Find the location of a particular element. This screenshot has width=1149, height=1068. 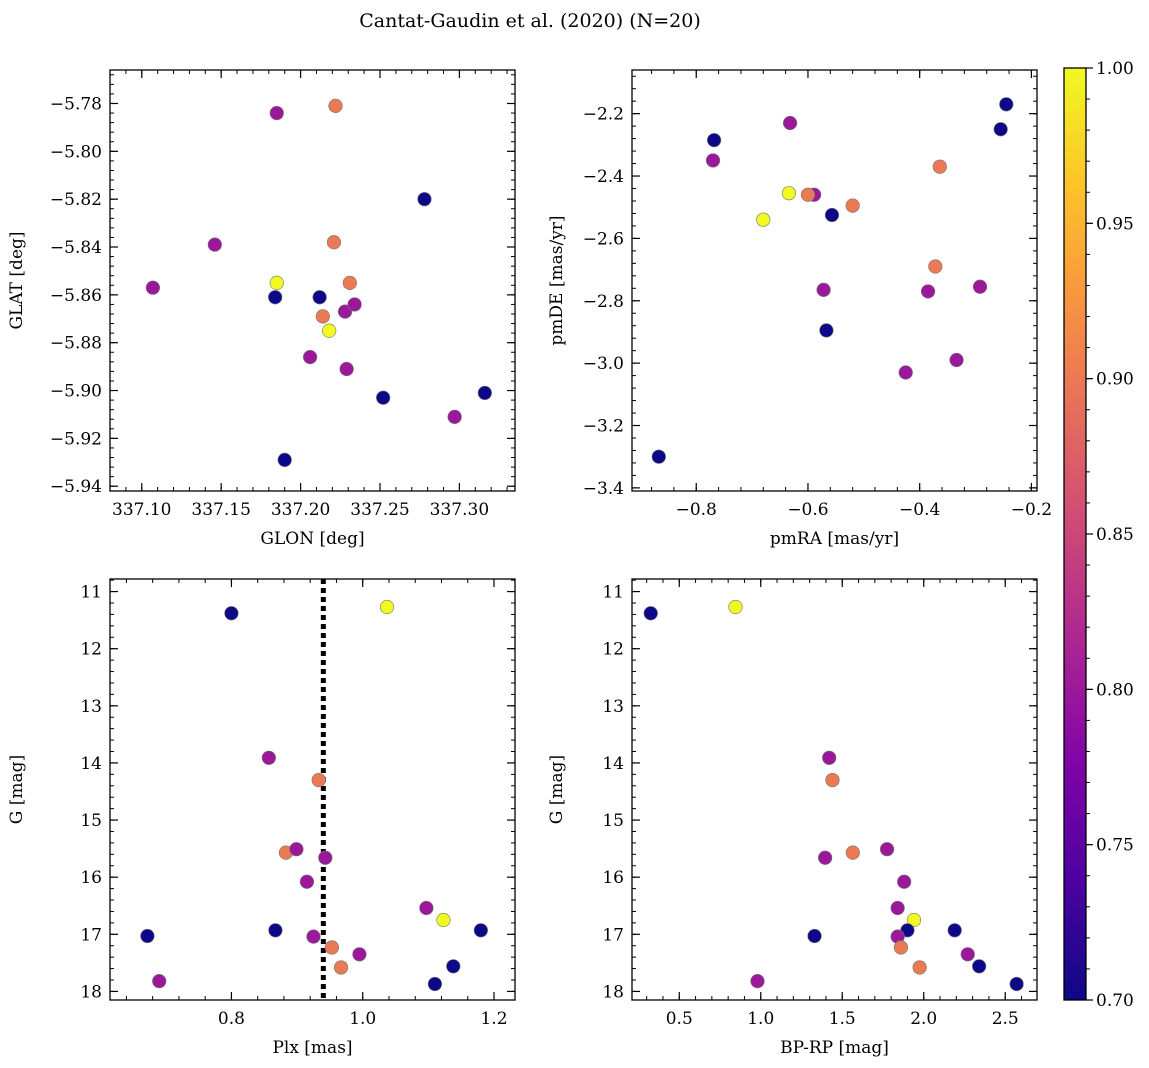

y-tick-label: −3.4 is located at coordinates (603, 489).